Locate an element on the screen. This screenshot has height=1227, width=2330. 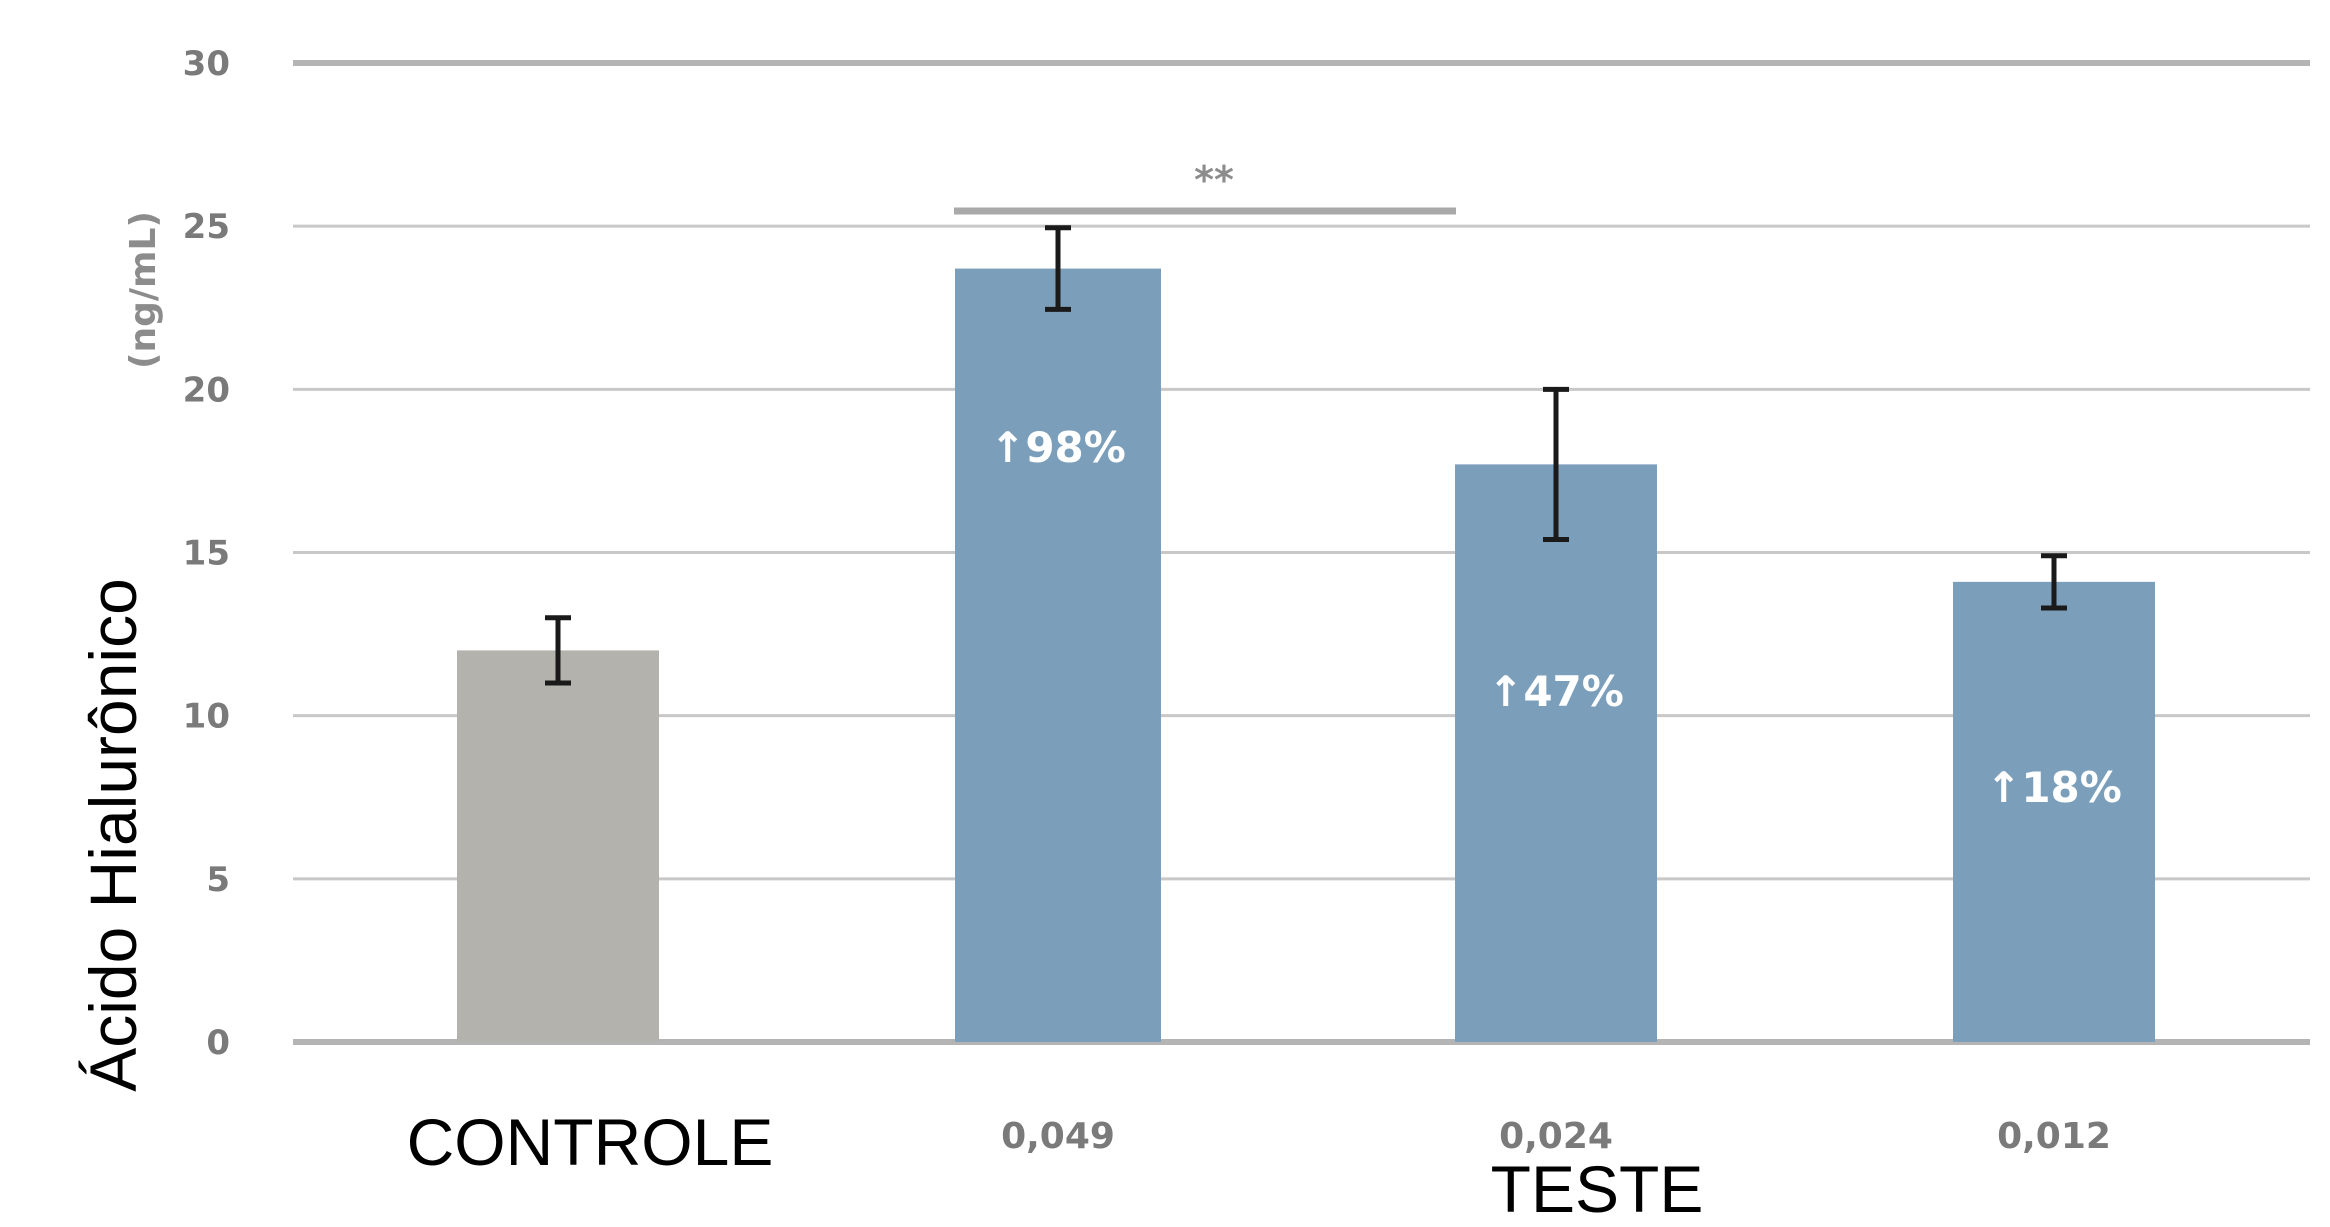
y-axis-label: Ácido Hialurônico is located at coordinates (113, 835).